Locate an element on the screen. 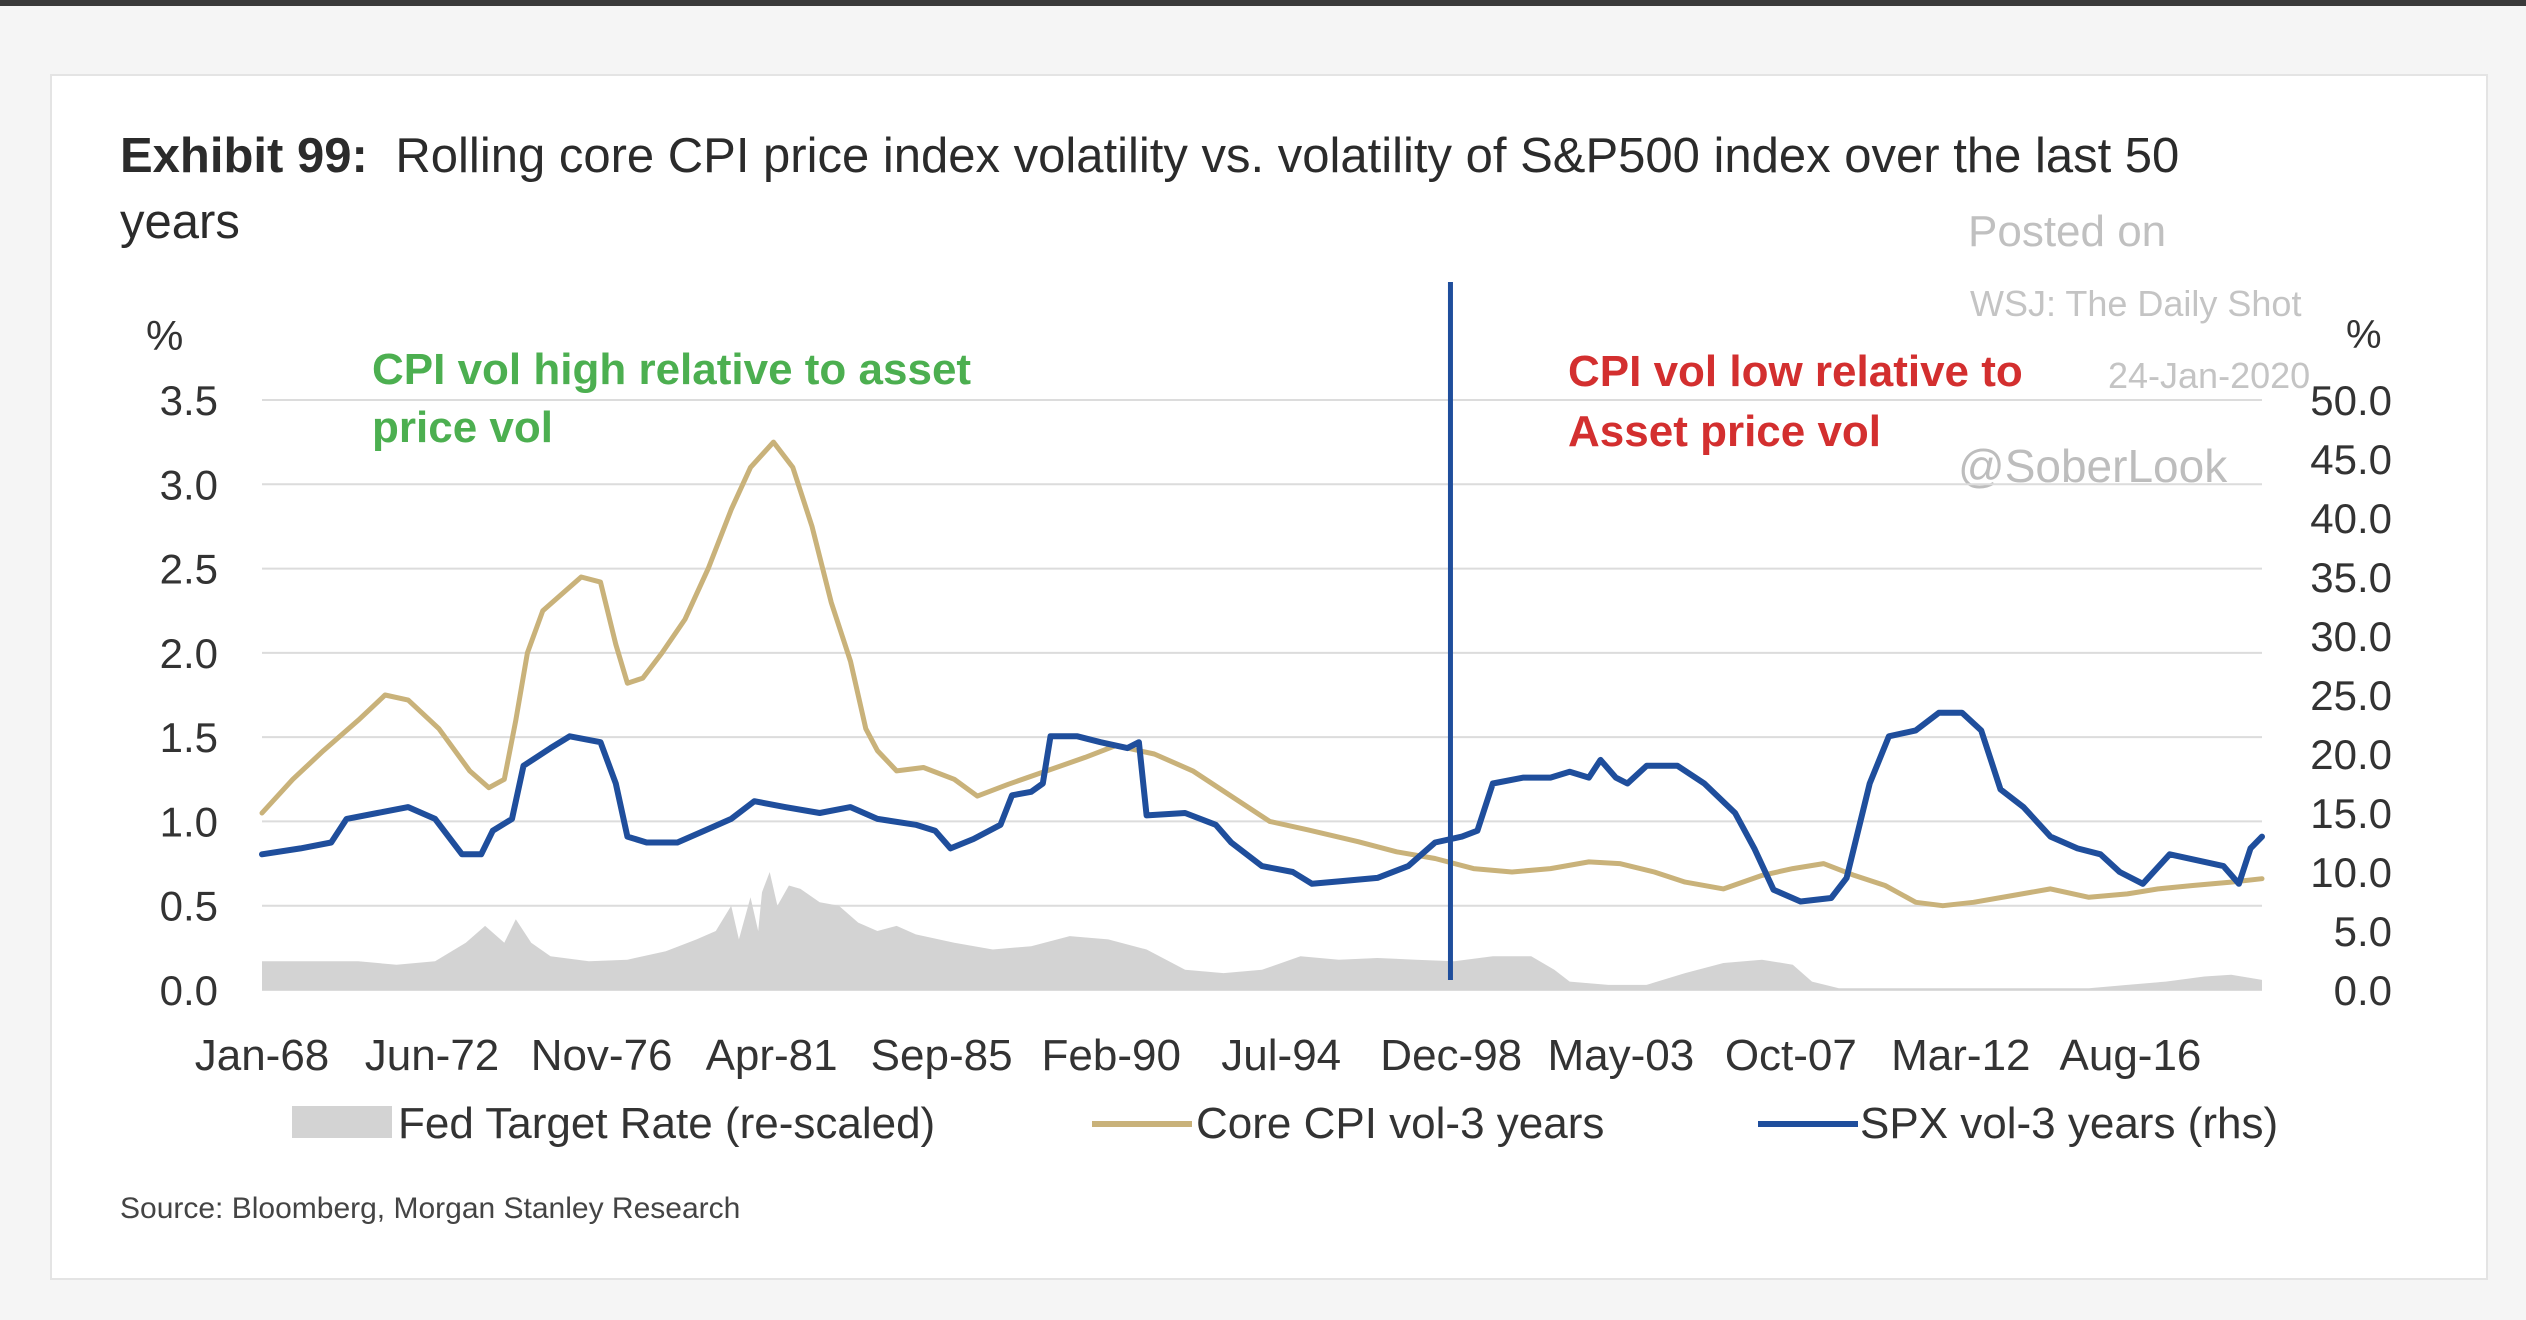 The width and height of the screenshot is (2526, 1320). right-tick-label: 0.0 is located at coordinates (2363, 990).